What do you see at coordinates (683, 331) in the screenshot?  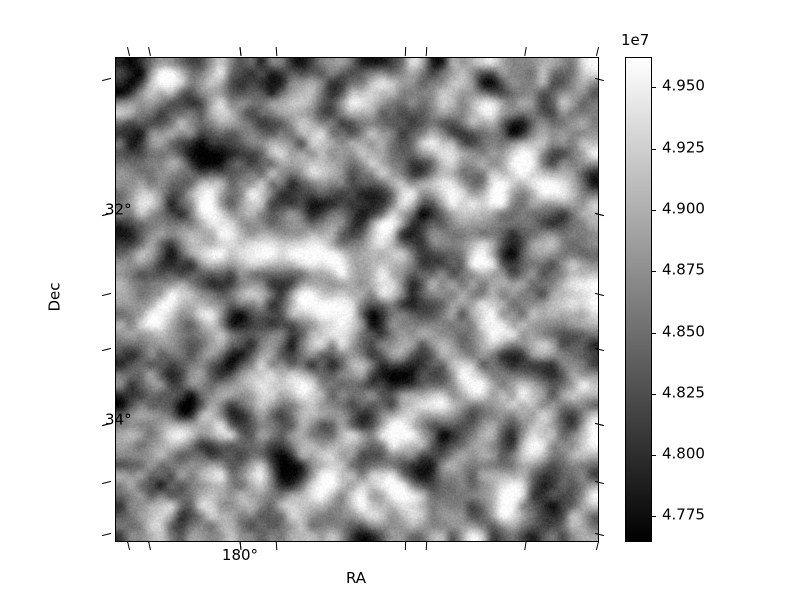 I see `colorbar-tick-label-4: 4.850` at bounding box center [683, 331].